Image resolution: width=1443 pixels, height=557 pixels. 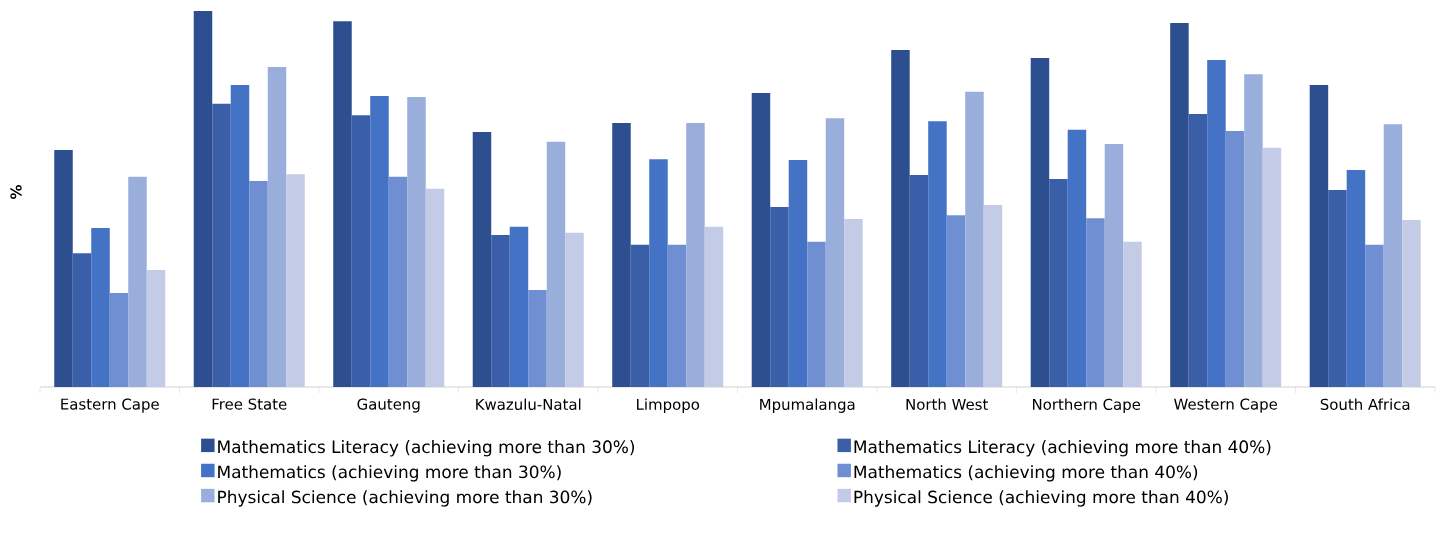 I want to click on x-tick-label: Kwazulu-Natal, so click(x=528, y=404).